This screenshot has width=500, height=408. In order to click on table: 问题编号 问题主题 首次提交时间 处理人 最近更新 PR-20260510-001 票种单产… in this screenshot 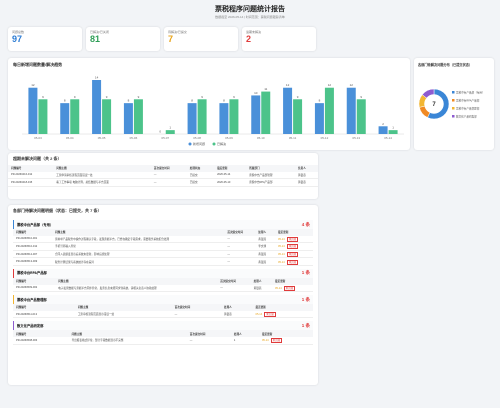, I will do `click(163, 247)`.